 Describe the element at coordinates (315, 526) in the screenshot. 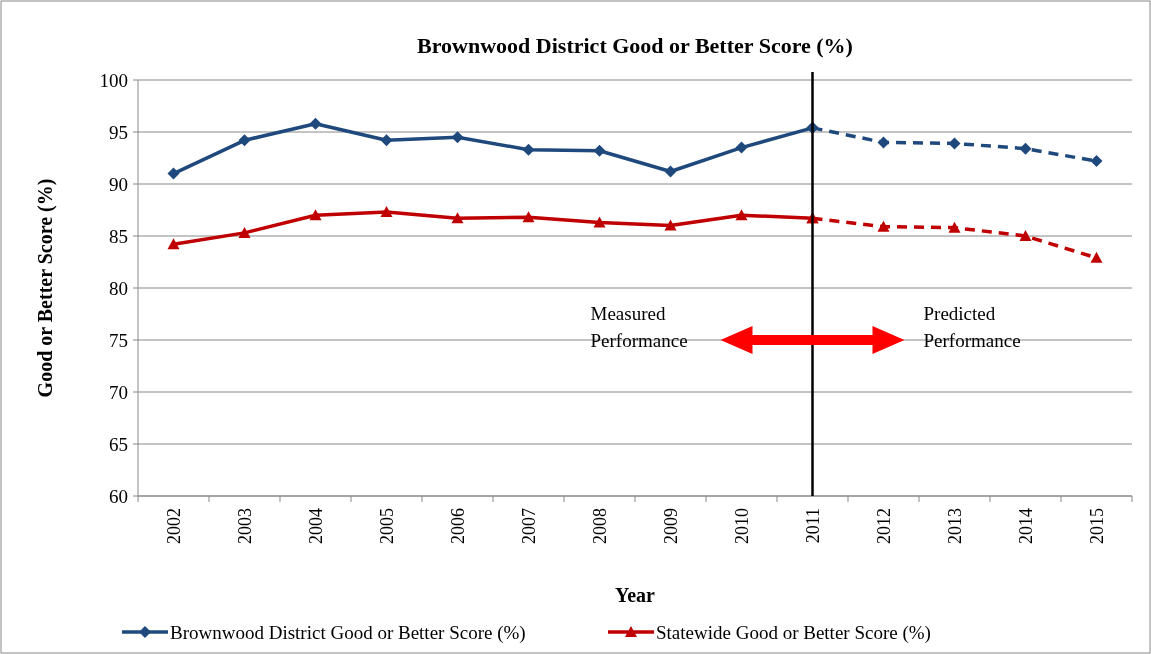

I see `x-tick-label: 2004` at that location.